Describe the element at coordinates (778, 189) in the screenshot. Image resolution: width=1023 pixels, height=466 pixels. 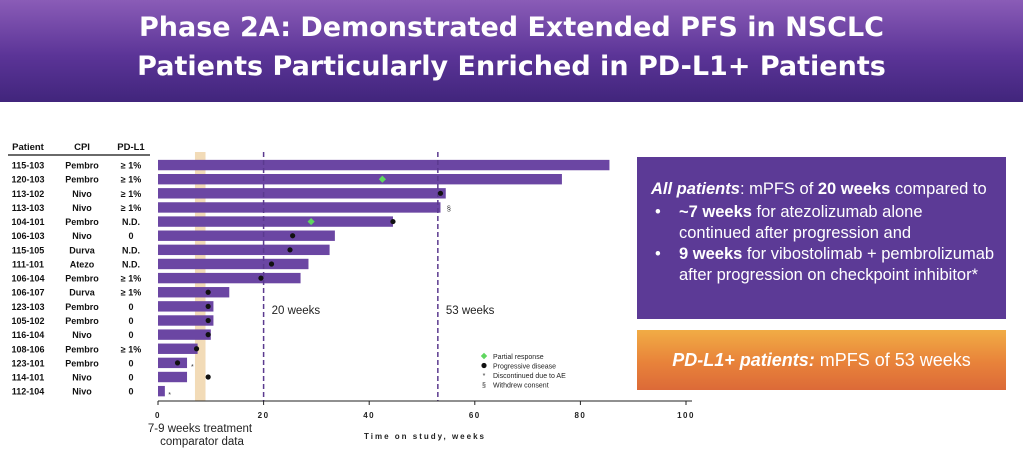
I see `all-patients-sep: : mPFS of` at that location.